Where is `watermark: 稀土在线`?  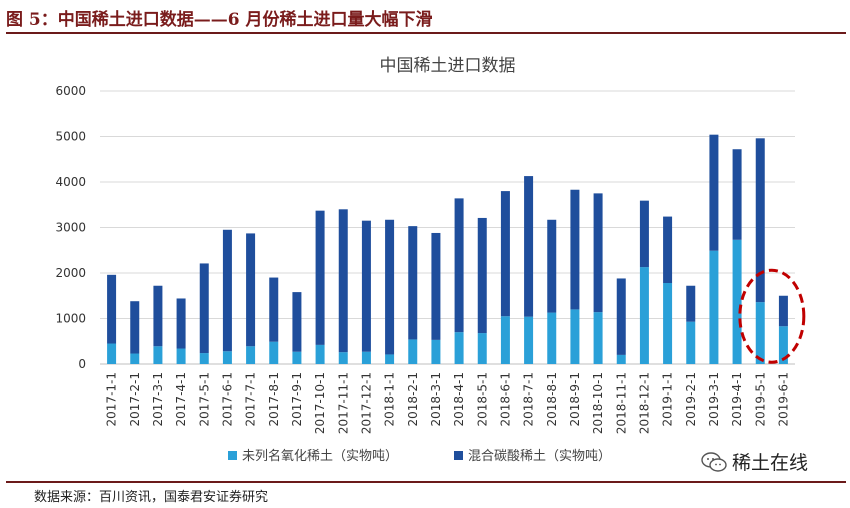
watermark: 稀土在线 is located at coordinates (754, 461).